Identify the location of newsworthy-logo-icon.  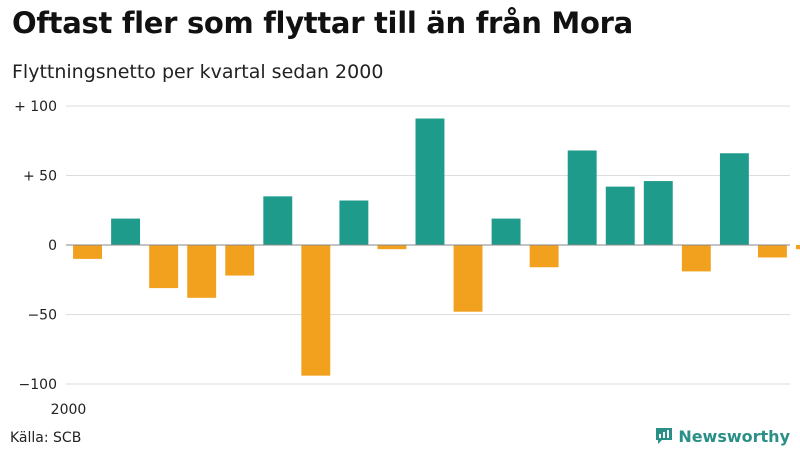
(664, 436).